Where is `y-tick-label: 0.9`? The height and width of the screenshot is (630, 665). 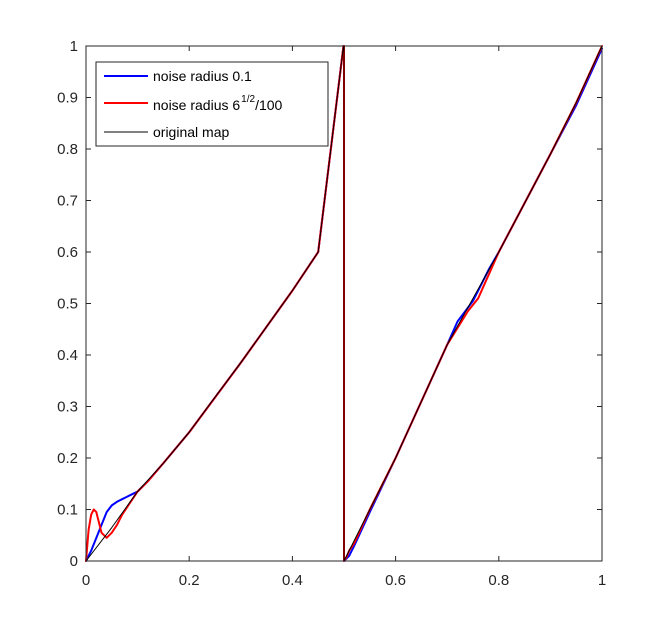
y-tick-label: 0.9 is located at coordinates (67, 98).